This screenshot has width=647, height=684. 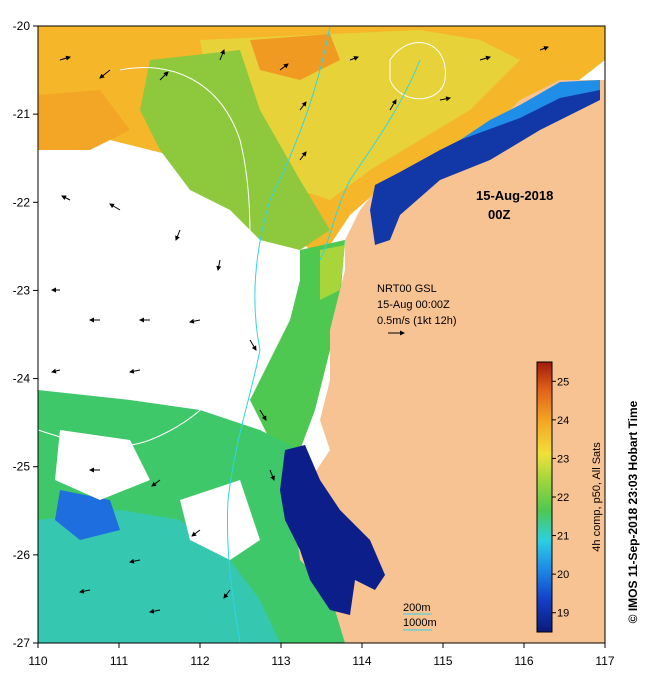 What do you see at coordinates (22, 290) in the screenshot?
I see `y-tick-label: -23` at bounding box center [22, 290].